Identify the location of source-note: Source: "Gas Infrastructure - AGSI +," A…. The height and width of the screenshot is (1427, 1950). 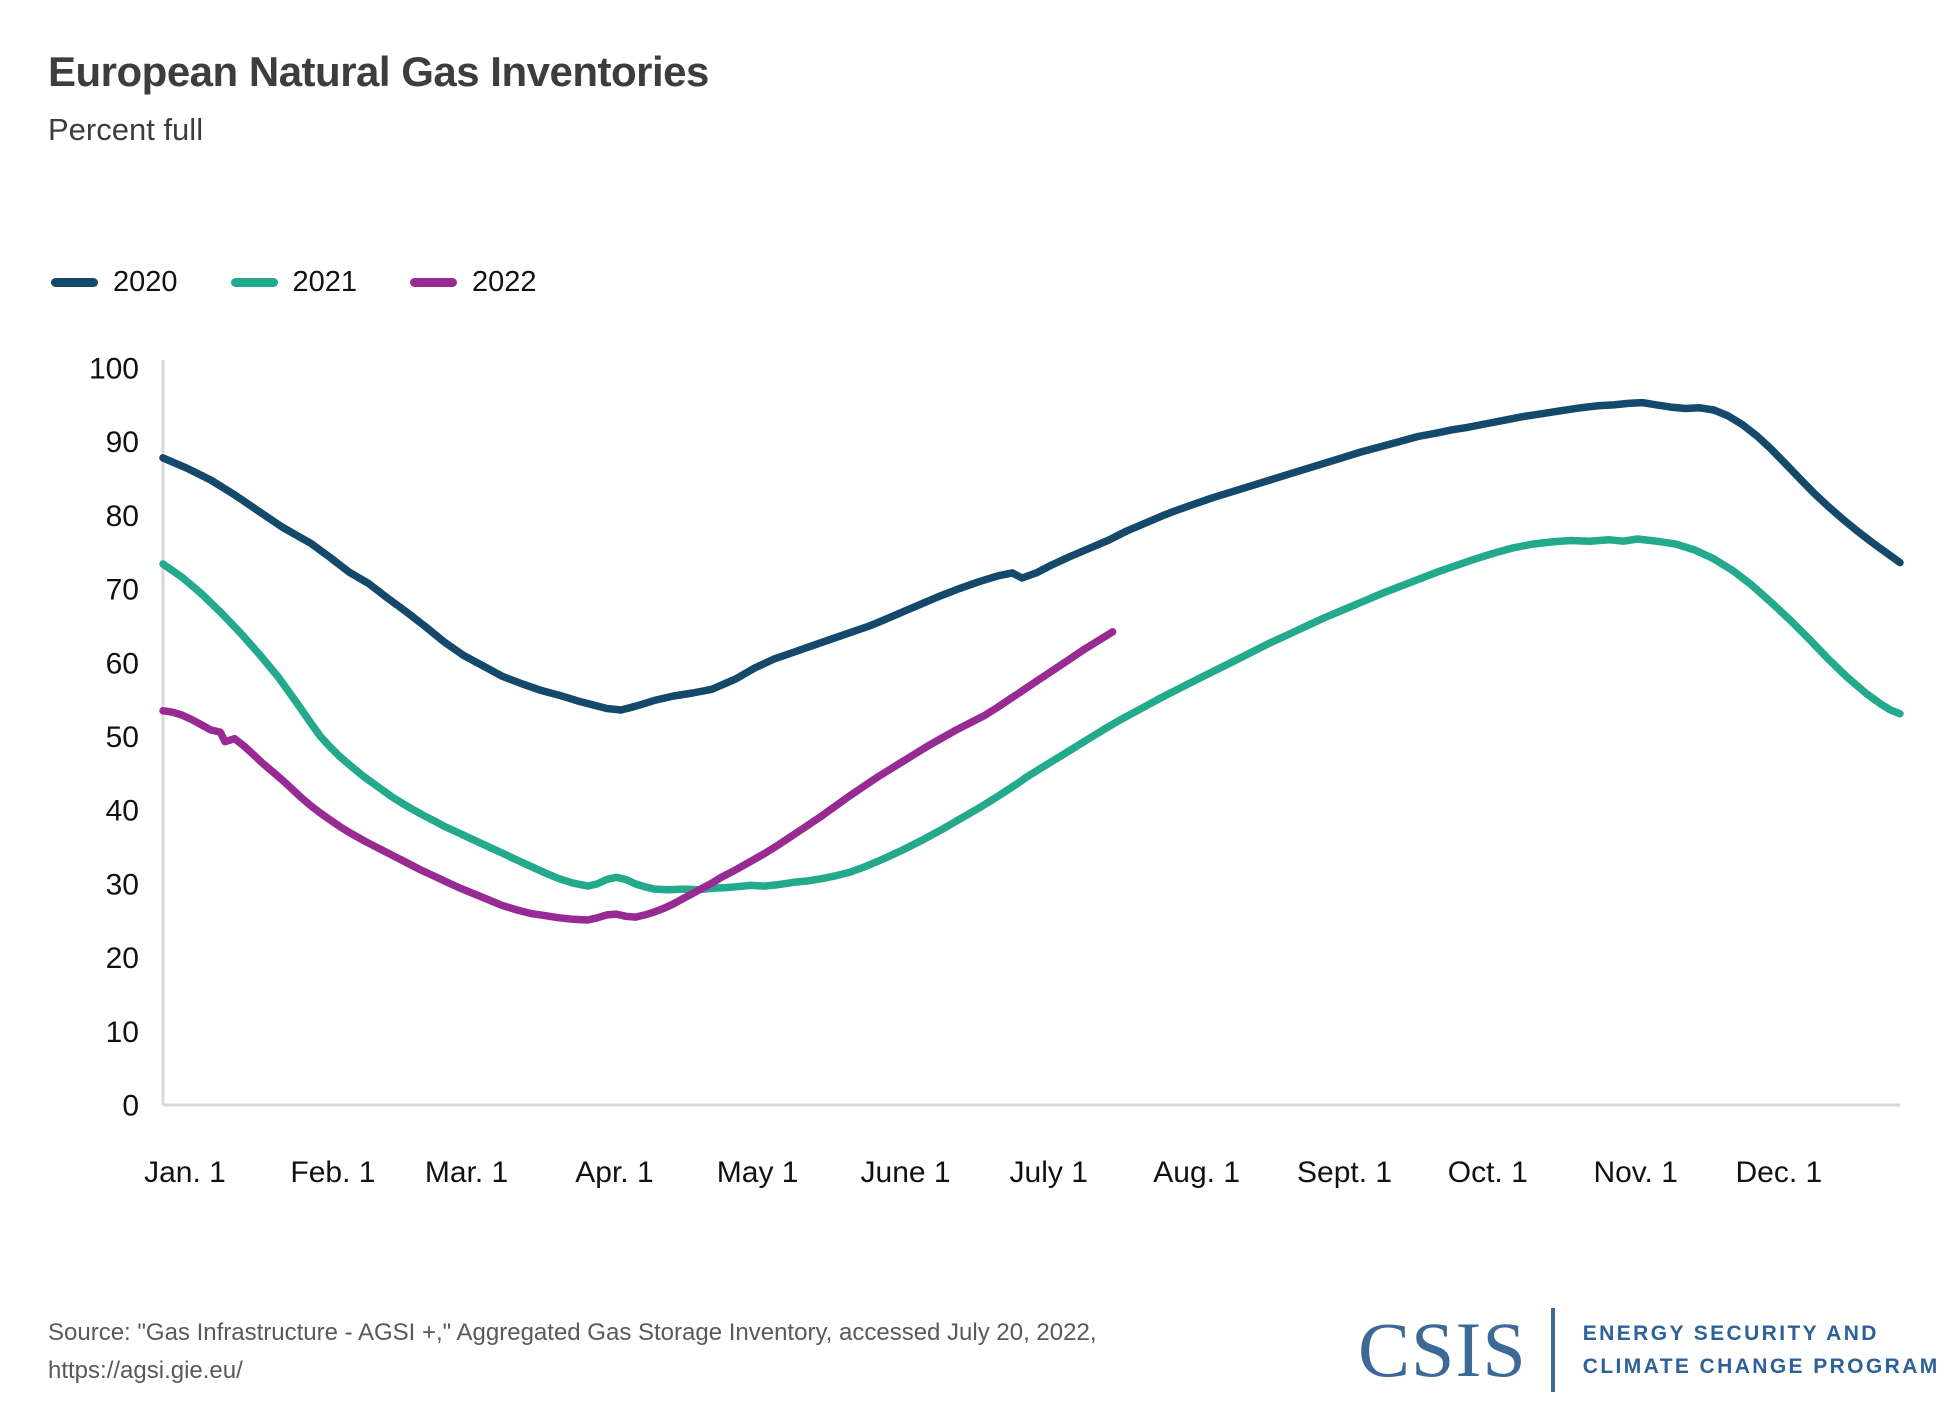
(572, 1352).